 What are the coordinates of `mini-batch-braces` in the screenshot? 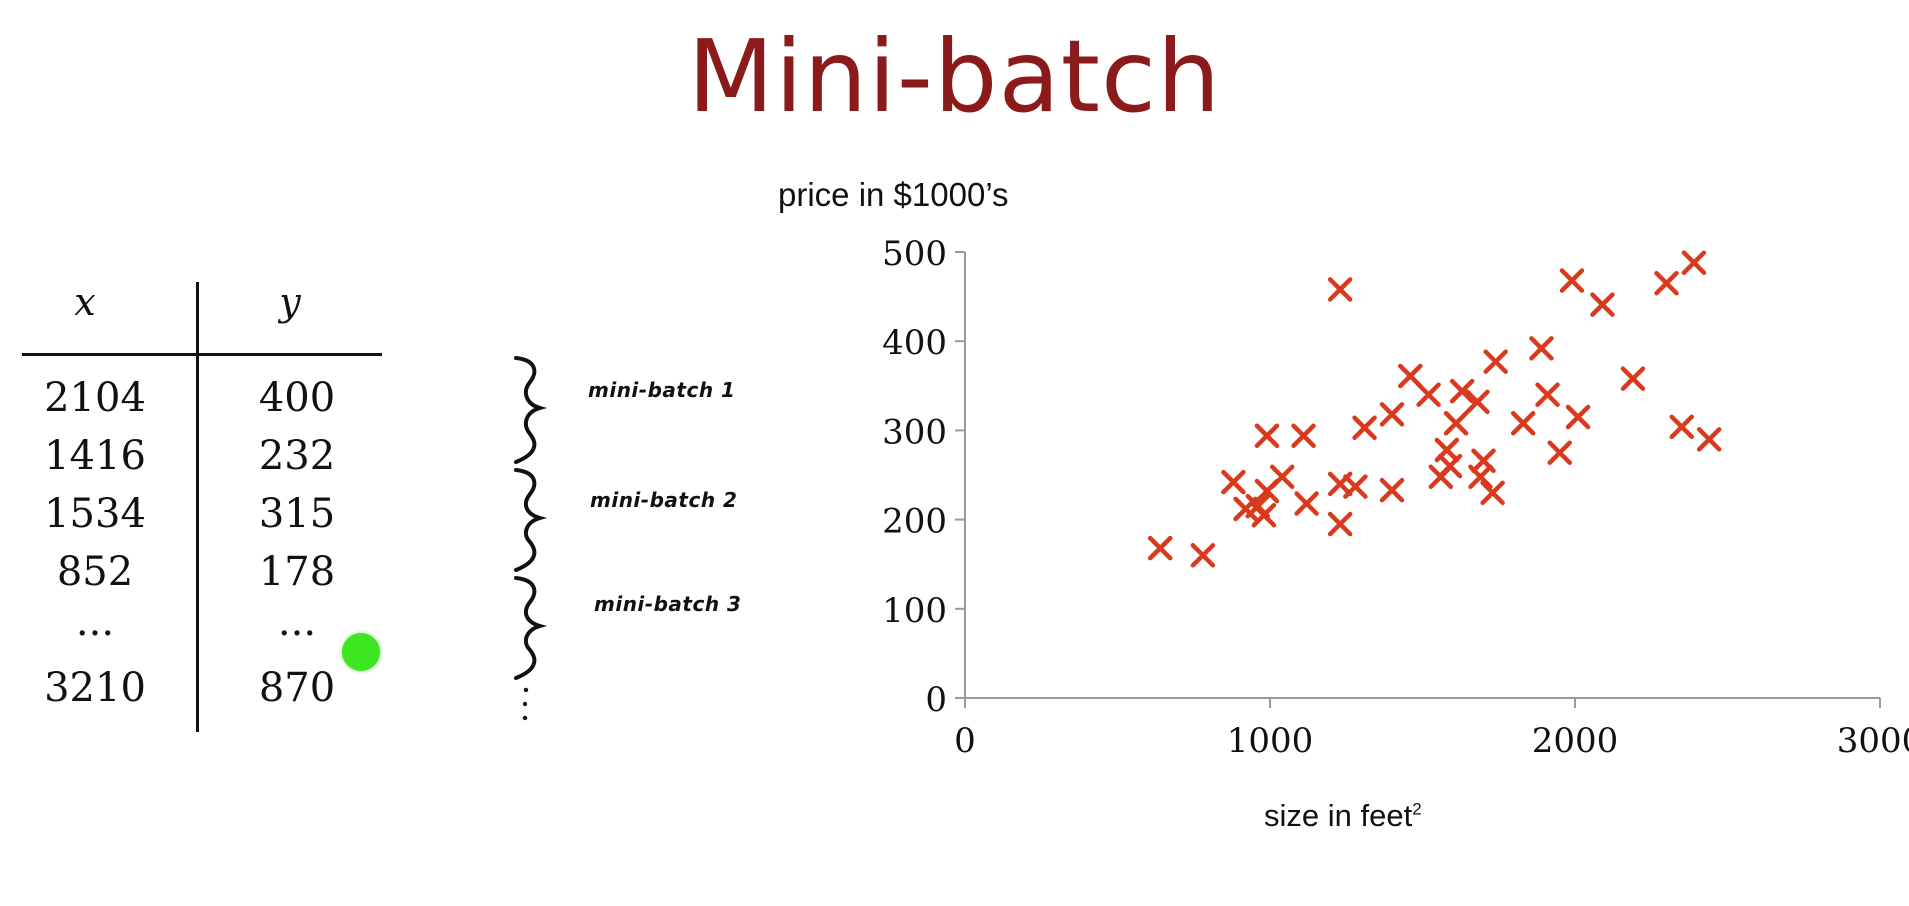 It's located at (531, 538).